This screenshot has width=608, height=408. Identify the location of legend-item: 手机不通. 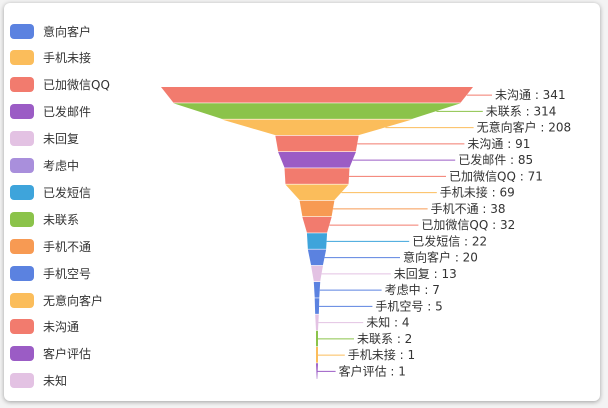
(50, 246).